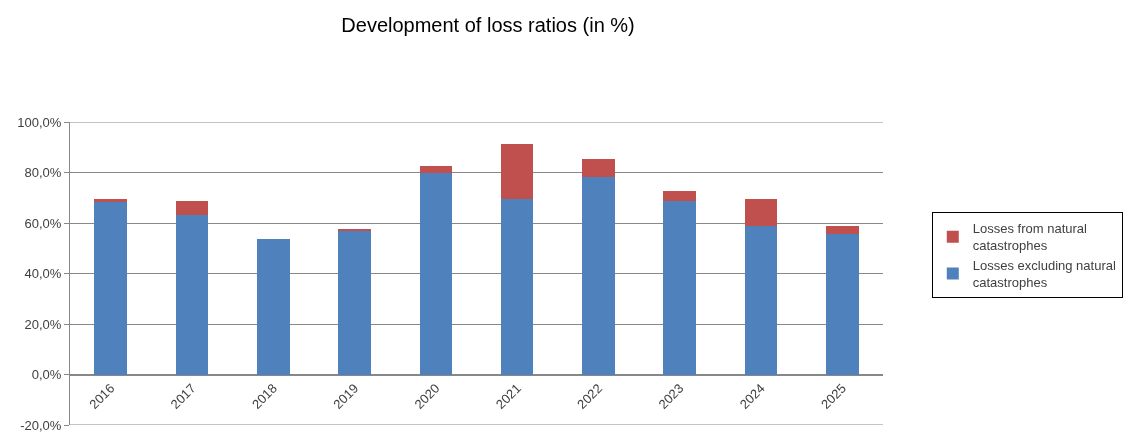  I want to click on y-tick-label: 80,0%, so click(43, 173).